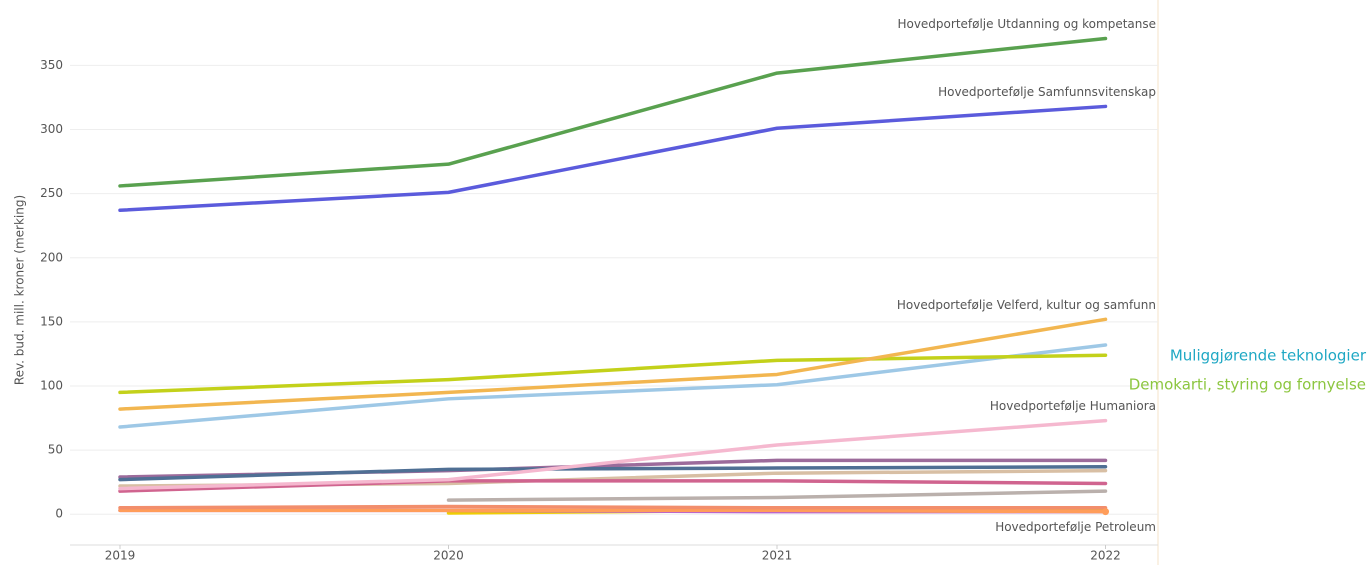  What do you see at coordinates (777, 556) in the screenshot?
I see `x-tick-label: 2021` at bounding box center [777, 556].